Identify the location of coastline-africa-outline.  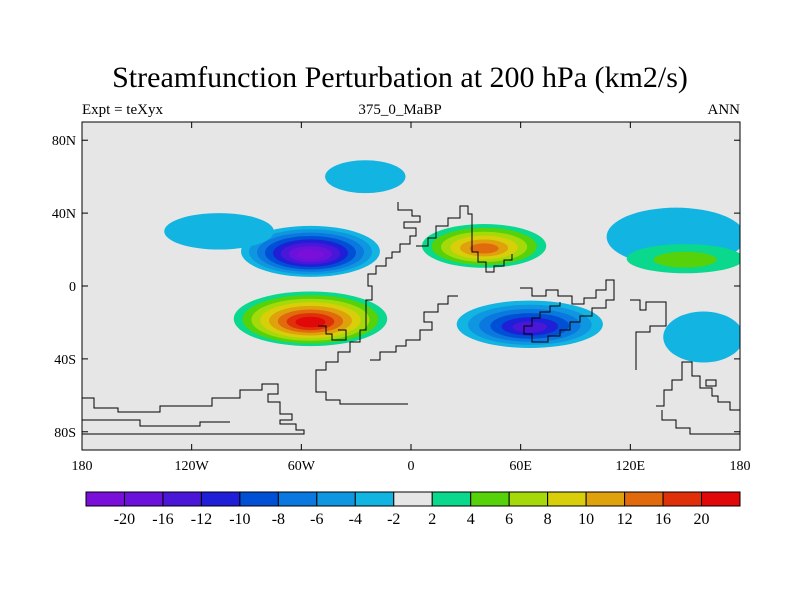
(368, 303).